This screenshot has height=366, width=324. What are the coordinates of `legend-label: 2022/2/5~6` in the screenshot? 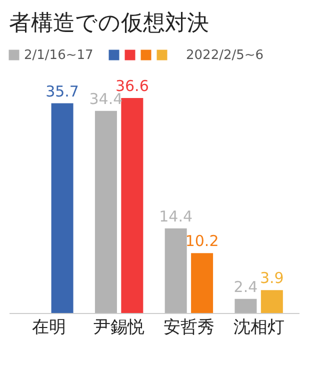 It's located at (225, 55).